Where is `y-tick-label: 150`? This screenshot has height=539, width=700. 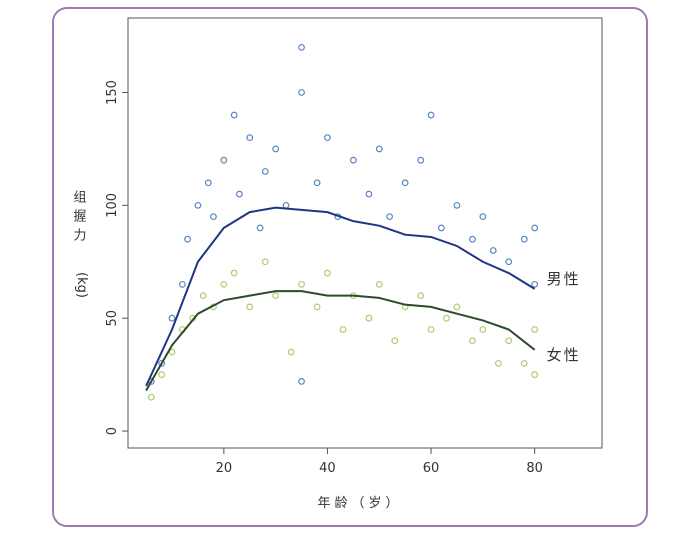 y-tick-label: 150 is located at coordinates (112, 92).